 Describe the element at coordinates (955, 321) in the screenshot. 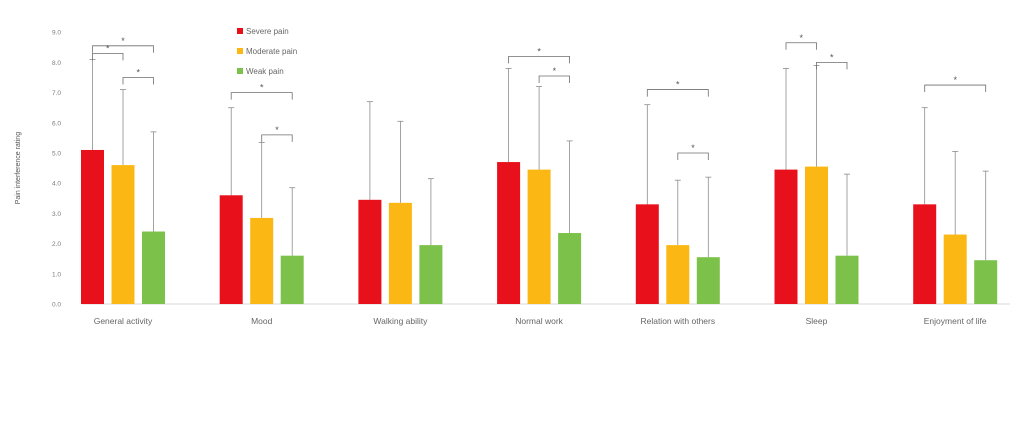

I see `category-label: Enjoyment of life` at that location.